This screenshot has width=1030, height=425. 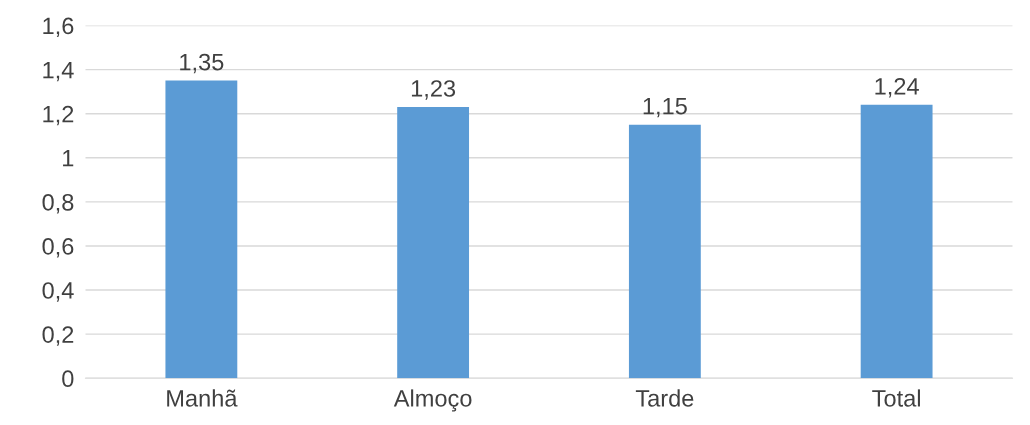 What do you see at coordinates (58, 292) in the screenshot?
I see `y-tick-label: 0,4` at bounding box center [58, 292].